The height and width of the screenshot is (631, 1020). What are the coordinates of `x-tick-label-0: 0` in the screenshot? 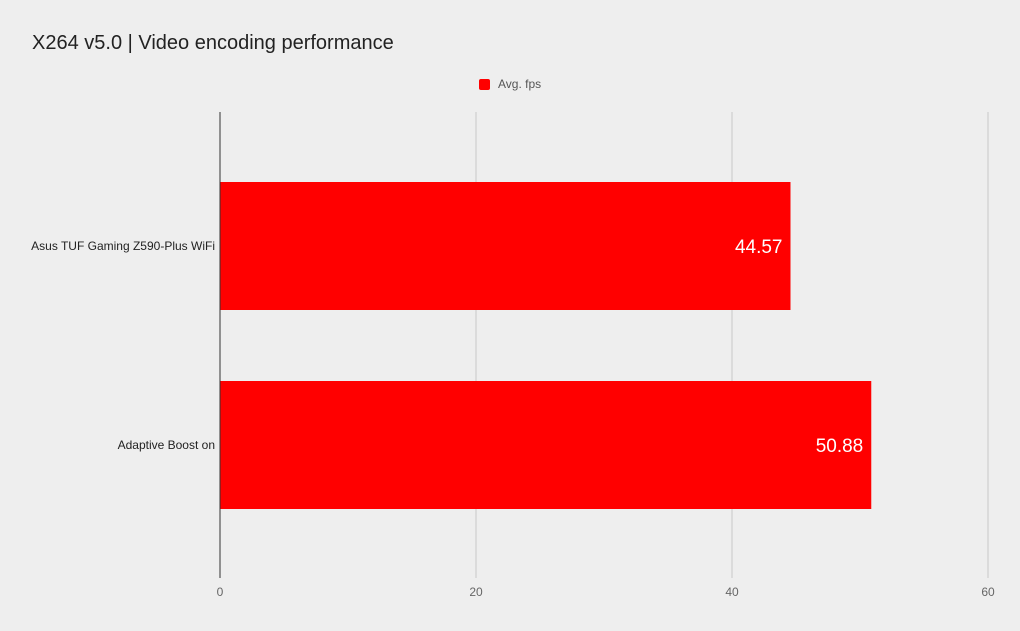 It's located at (220, 592).